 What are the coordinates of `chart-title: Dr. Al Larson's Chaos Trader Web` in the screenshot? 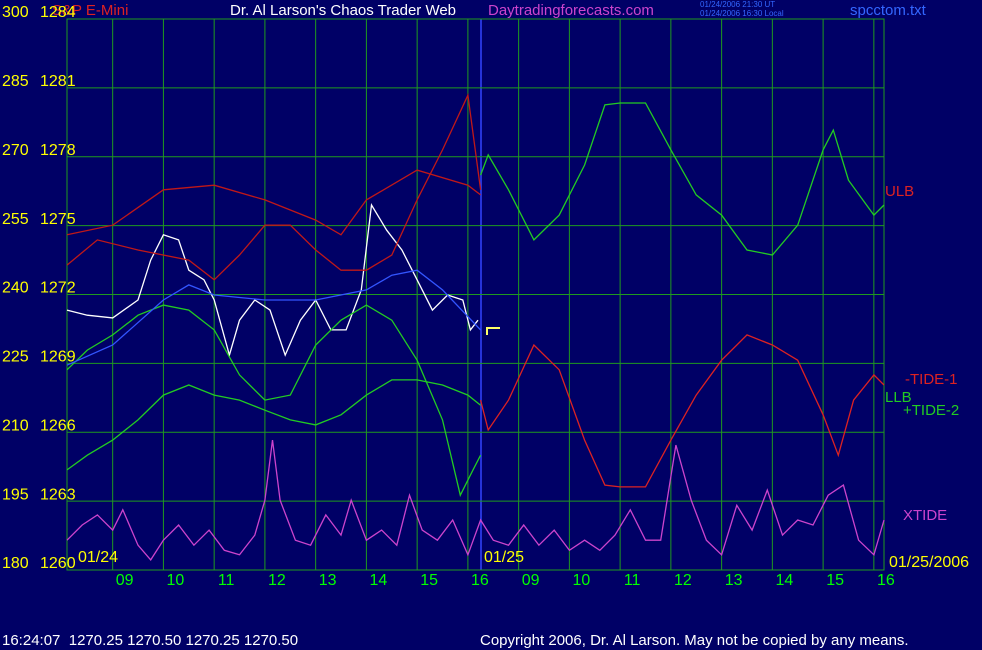 It's located at (343, 10).